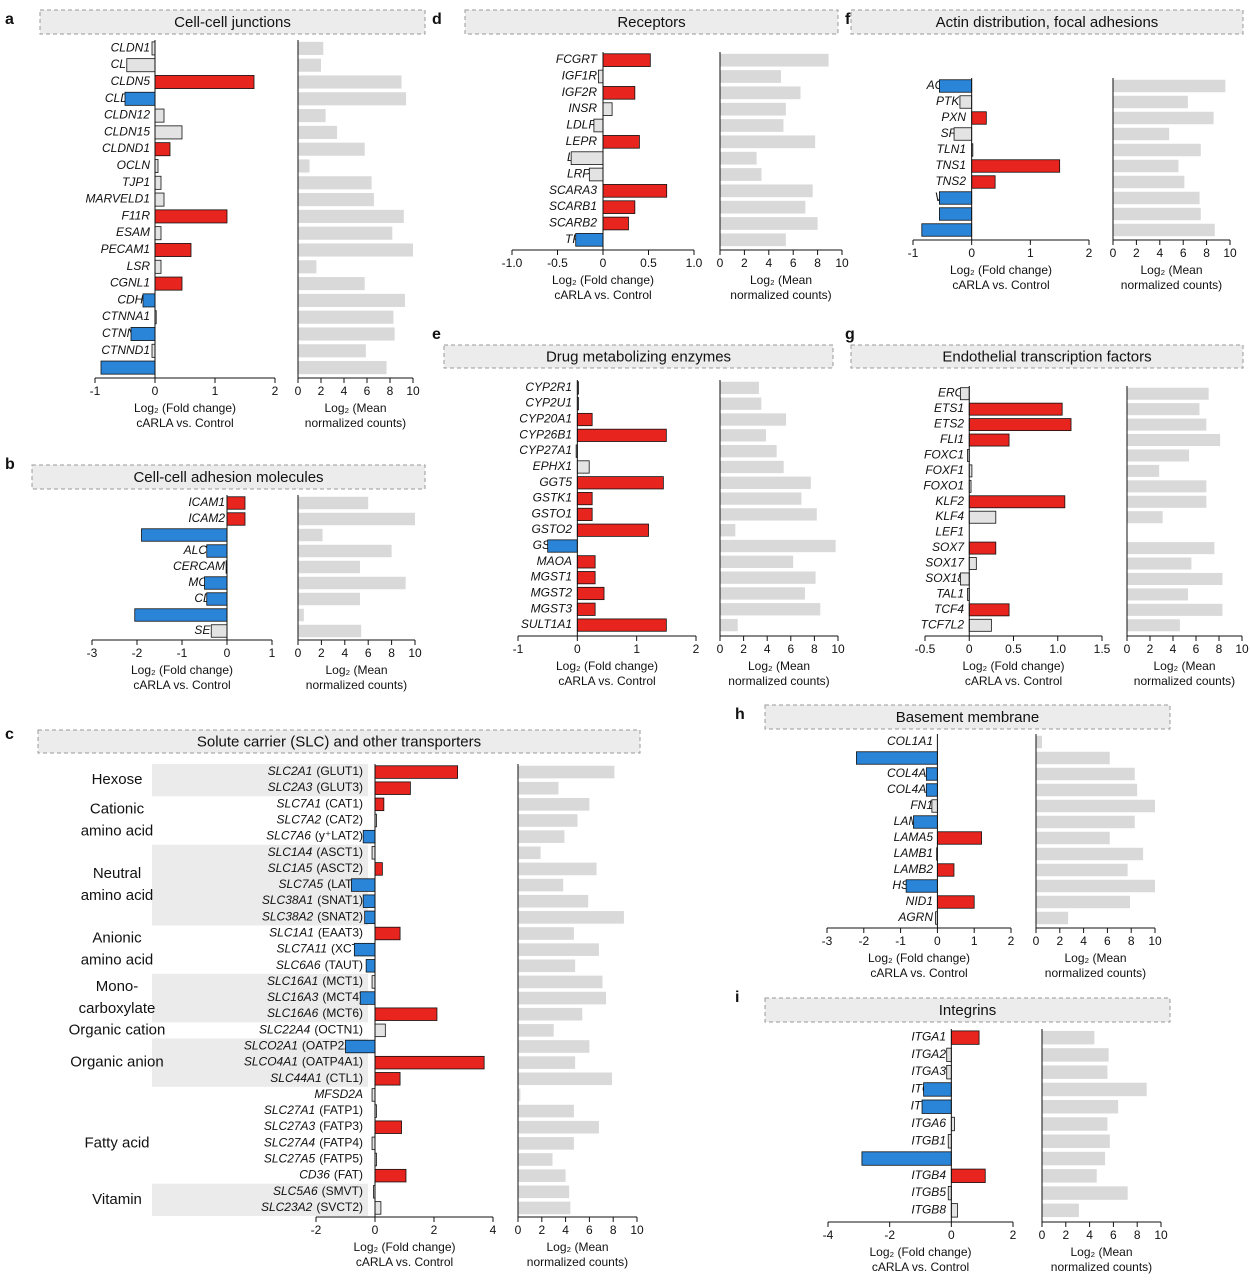  What do you see at coordinates (9, 19) in the screenshot?
I see `panel-letter: a` at bounding box center [9, 19].